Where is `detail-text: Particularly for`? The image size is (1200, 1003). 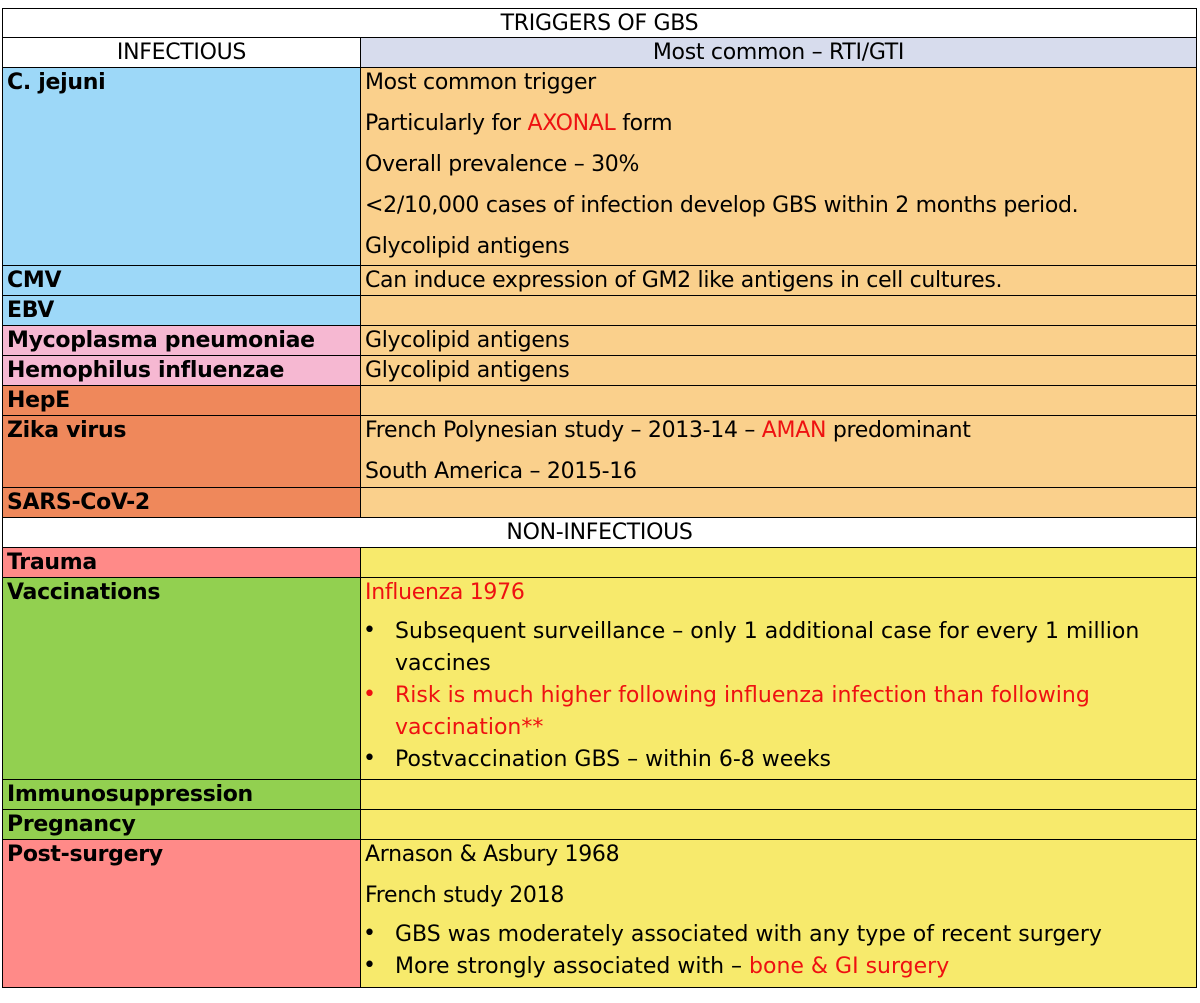
detail-text: Particularly for is located at coordinates (446, 123).